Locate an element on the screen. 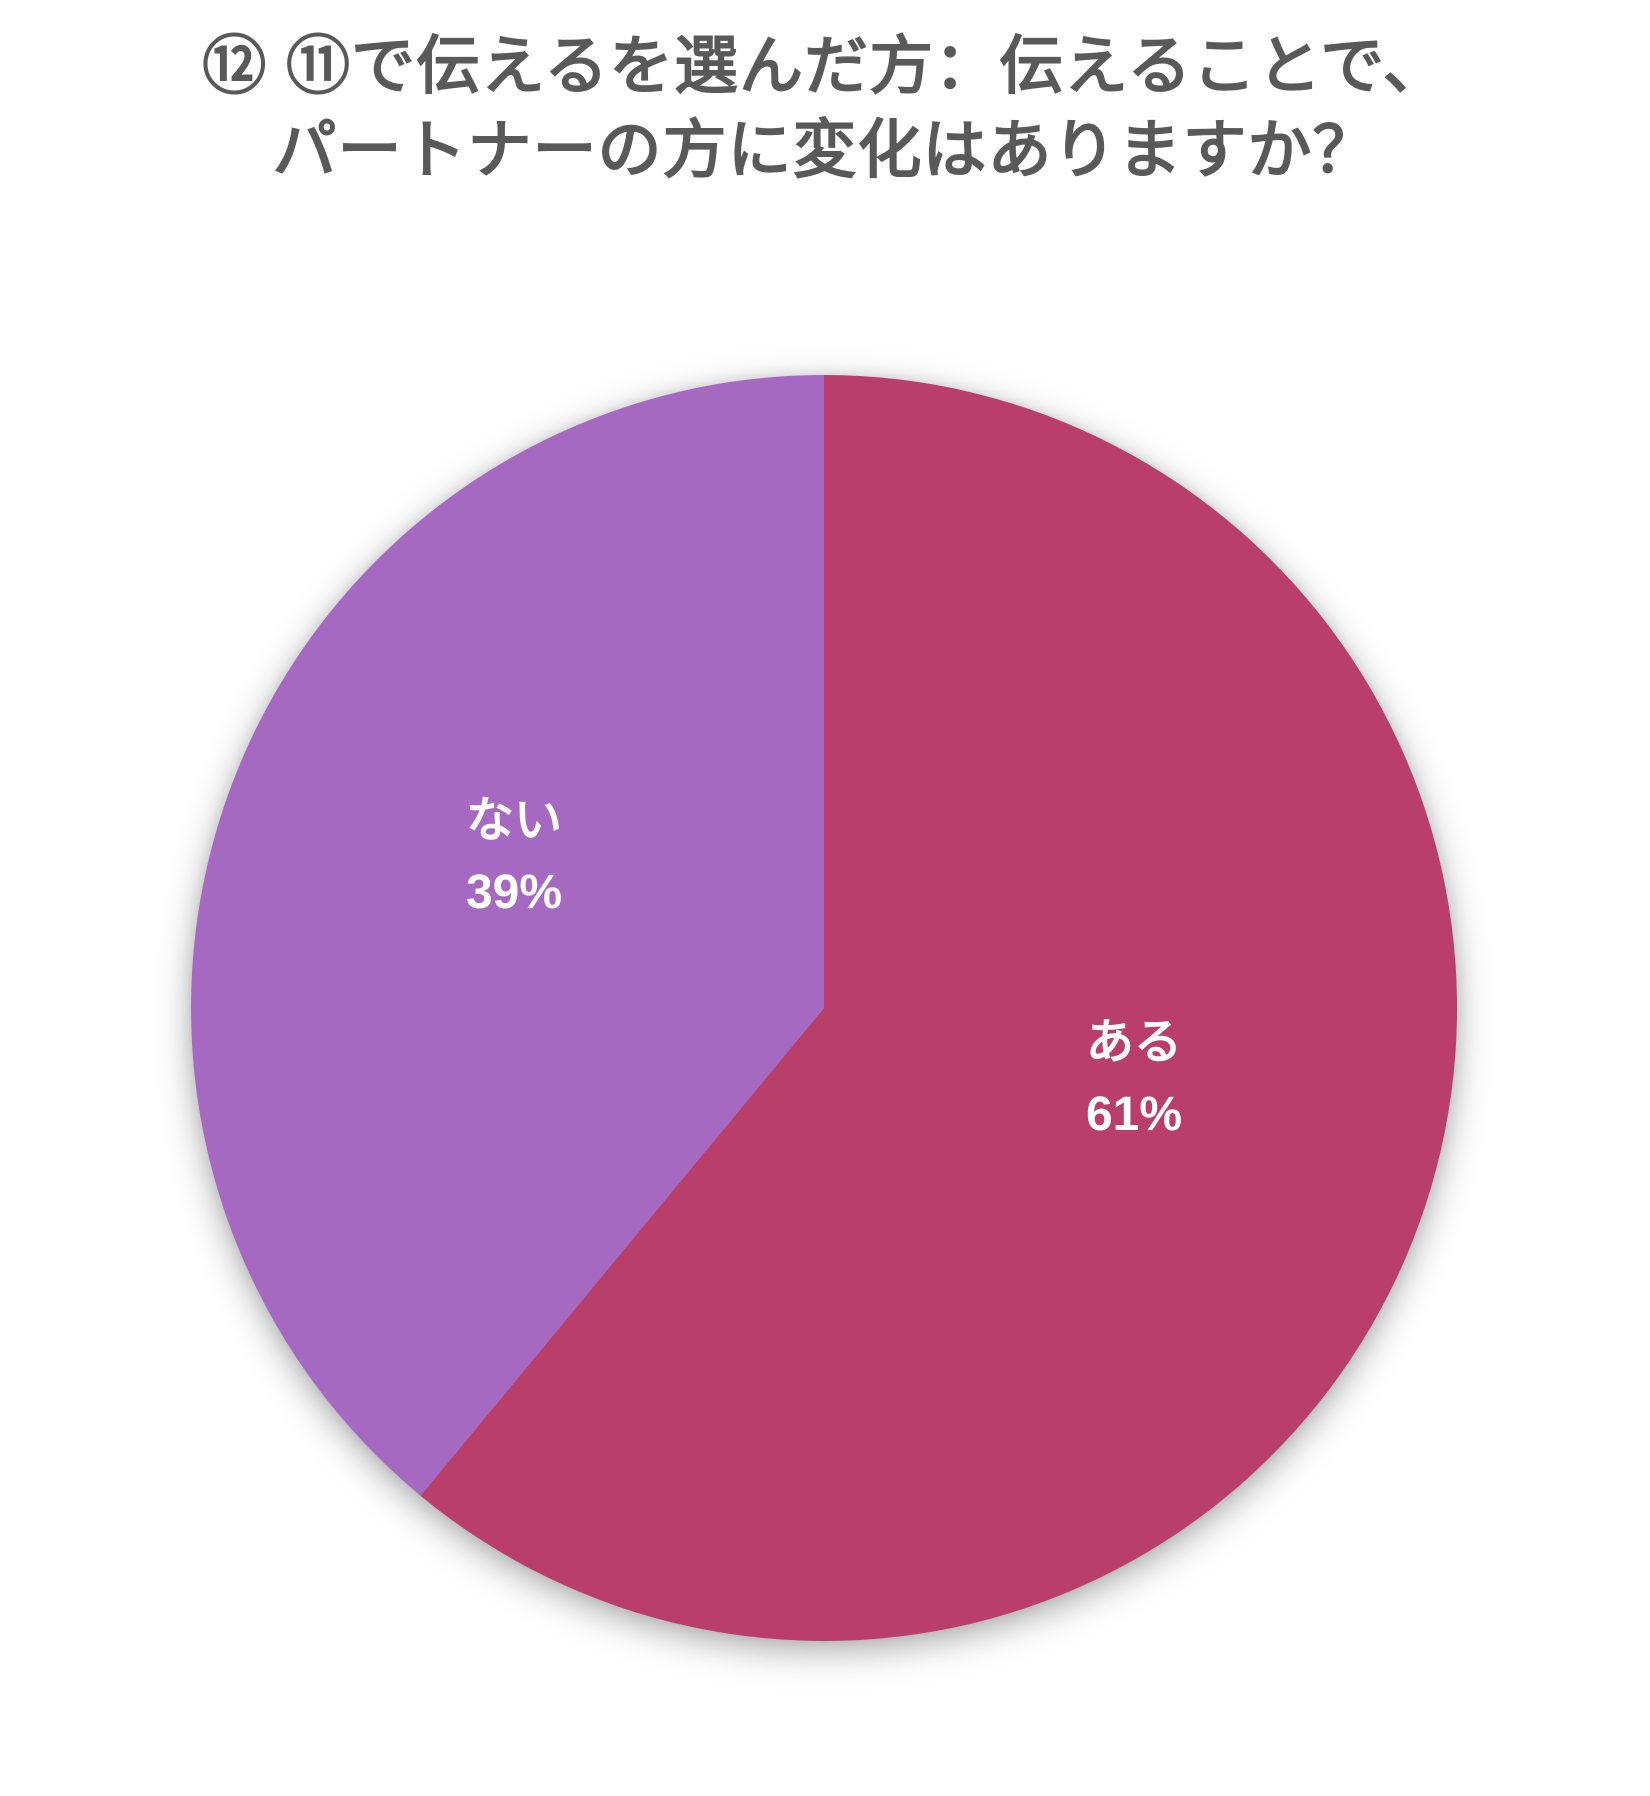  chart-title-line1: ⑫ ⑪で伝えるを選んだ方：伝えることで、 is located at coordinates (825, 66).